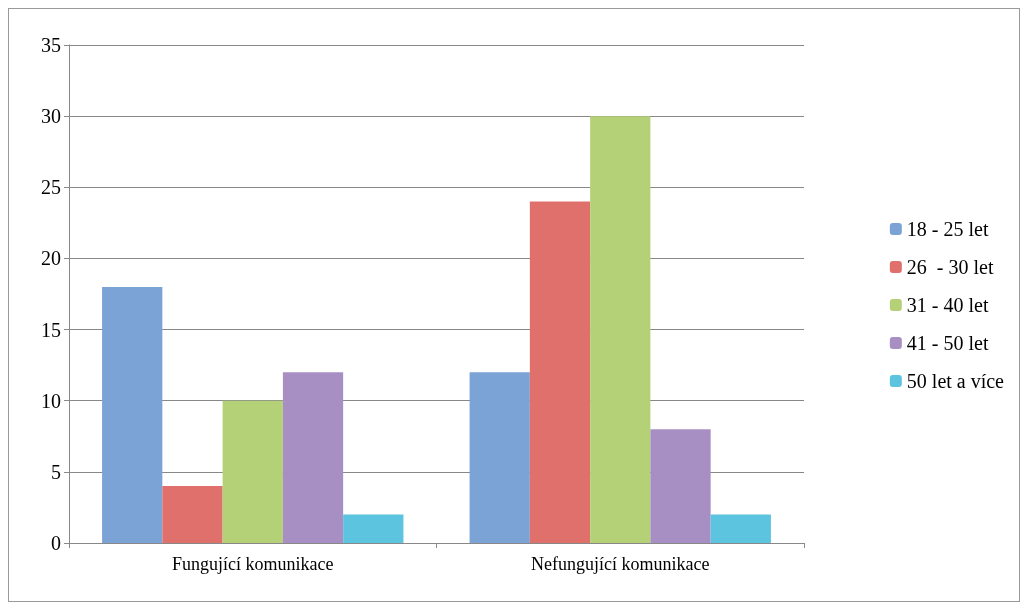  What do you see at coordinates (620, 564) in the screenshot?
I see `x-tick-label: Nefungující komunikace` at bounding box center [620, 564].